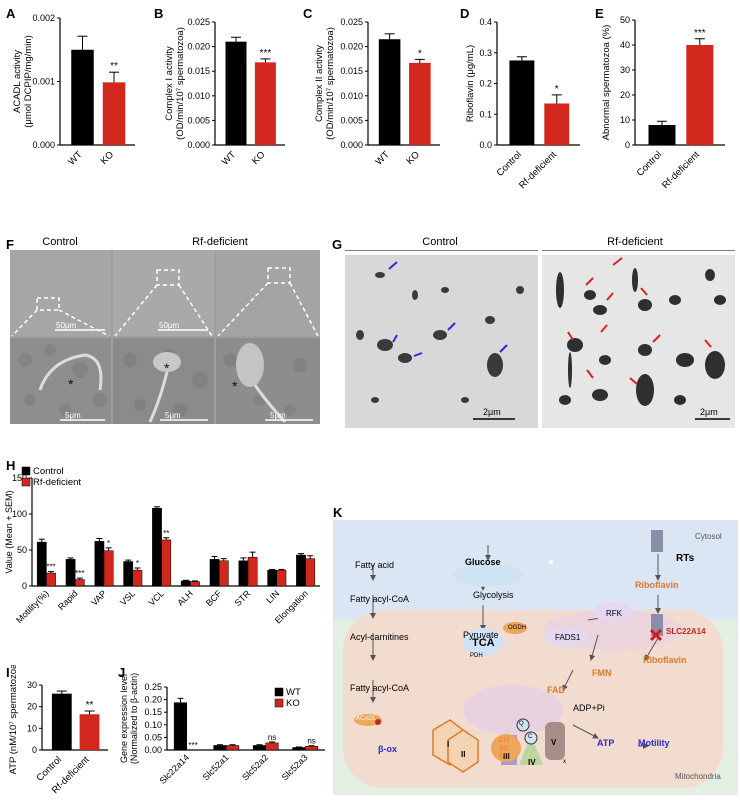 Image resolution: width=740 pixels, height=800 pixels. I want to click on y-axis-label: Complex II activity, so click(319, 83).